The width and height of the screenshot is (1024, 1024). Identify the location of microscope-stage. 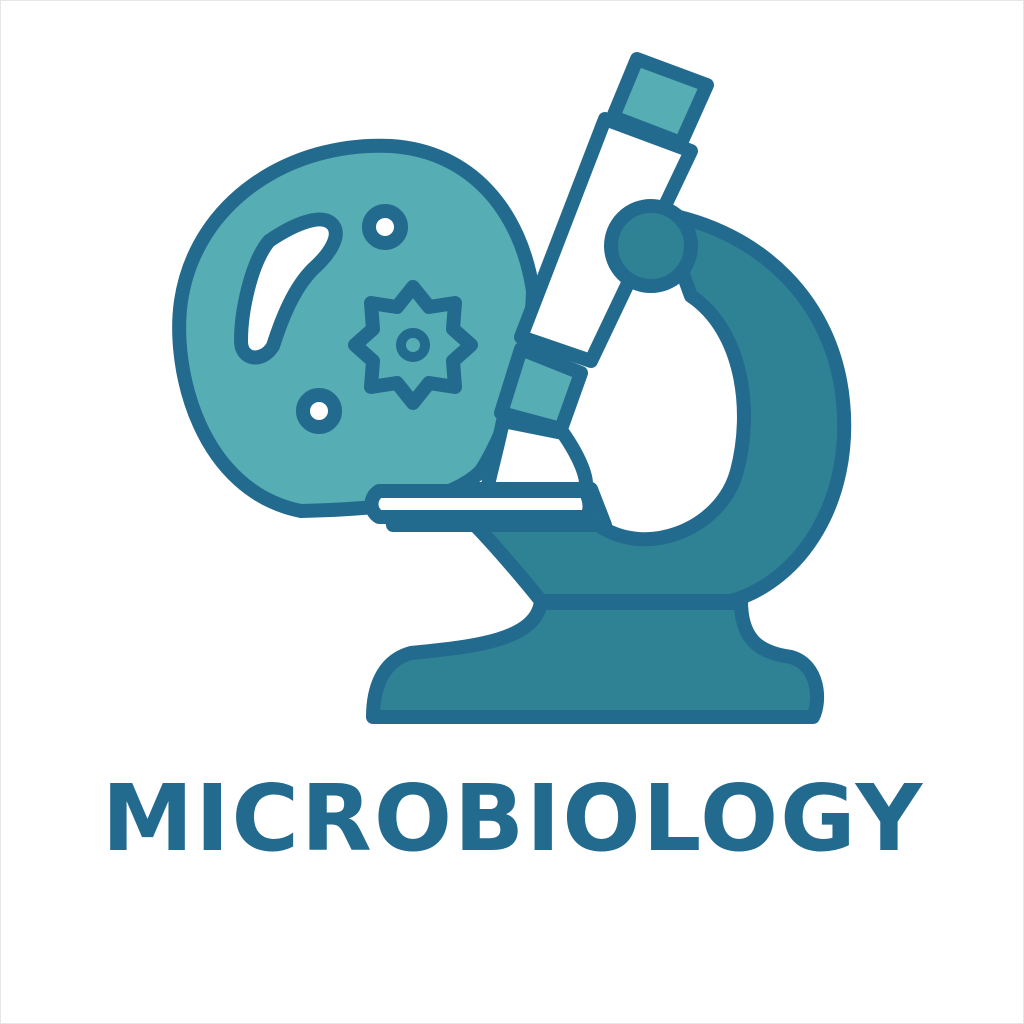
(480, 504).